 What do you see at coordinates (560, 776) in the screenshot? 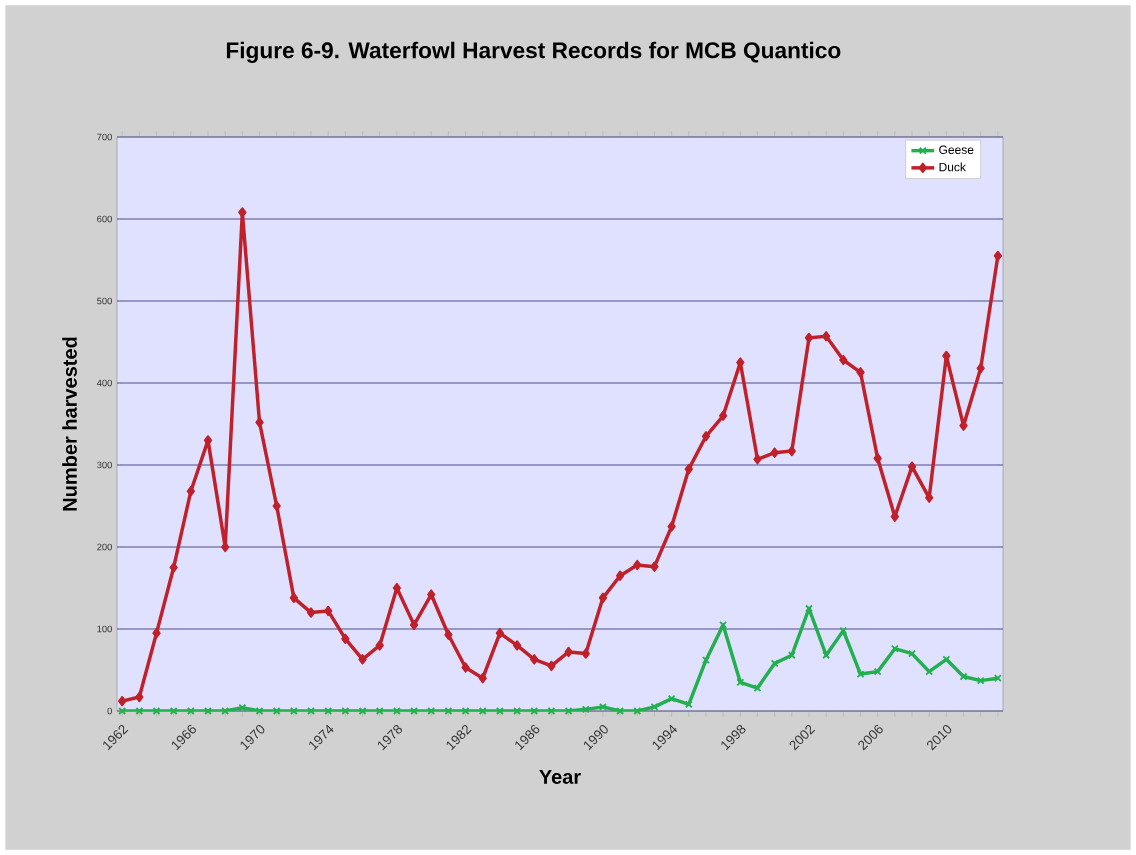
I see `x-axis-title: Year` at bounding box center [560, 776].